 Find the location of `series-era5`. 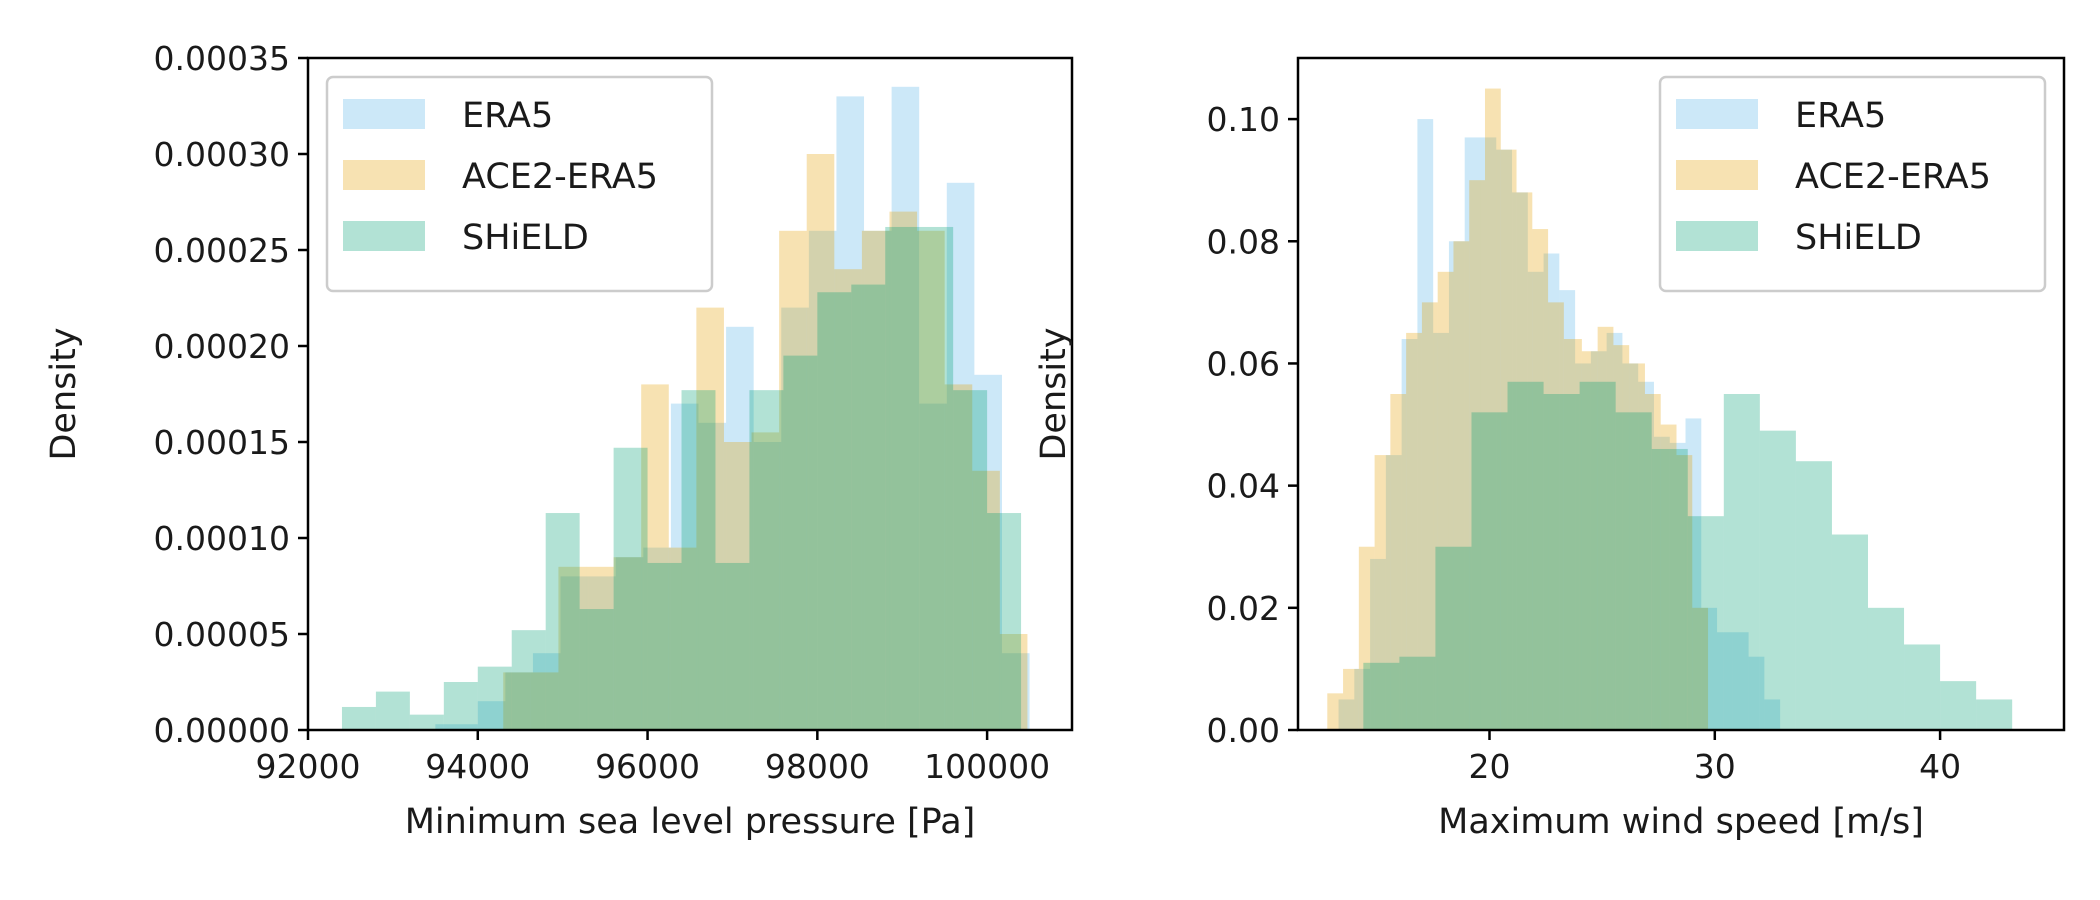

series-era5 is located at coordinates (1559, 425).